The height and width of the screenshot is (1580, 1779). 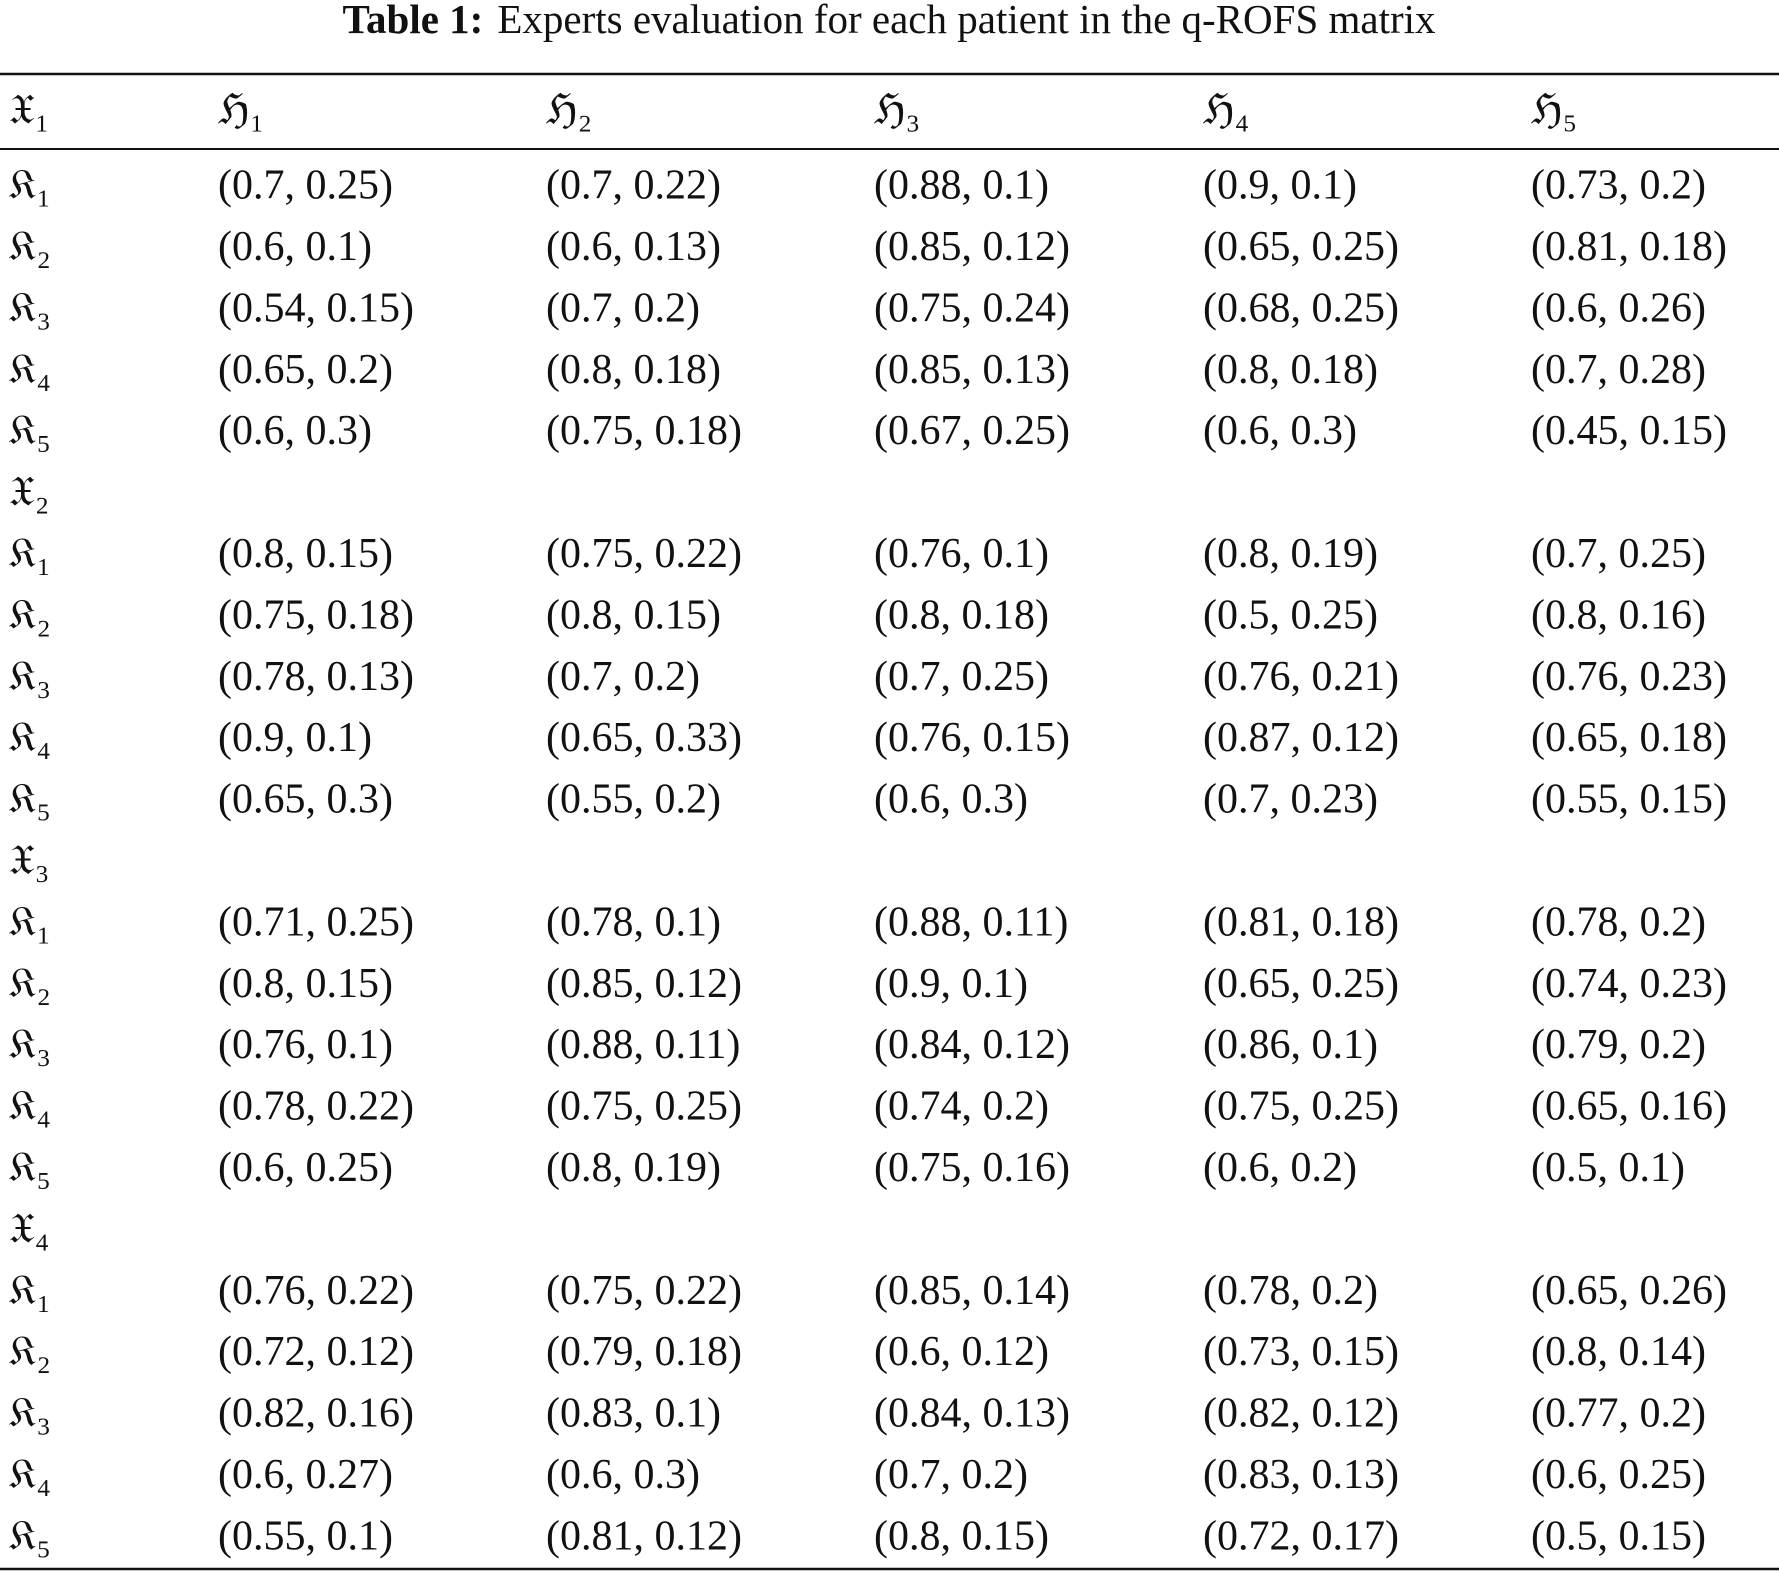 What do you see at coordinates (241, 111) in the screenshot?
I see `header-cell: ℌ₁` at bounding box center [241, 111].